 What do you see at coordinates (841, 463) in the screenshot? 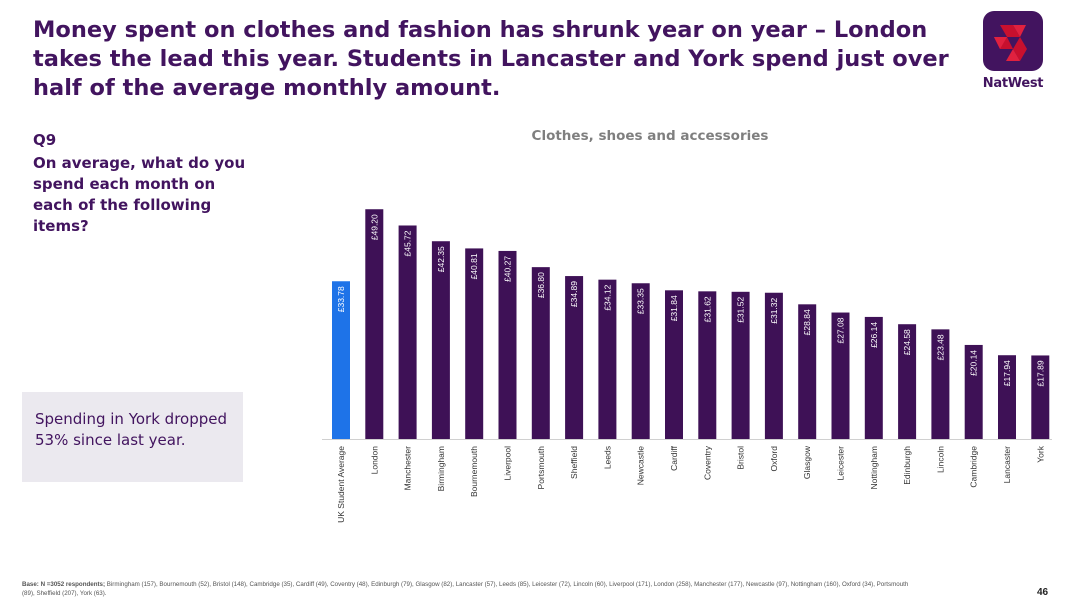
I see `category-label: Leicester` at bounding box center [841, 463].